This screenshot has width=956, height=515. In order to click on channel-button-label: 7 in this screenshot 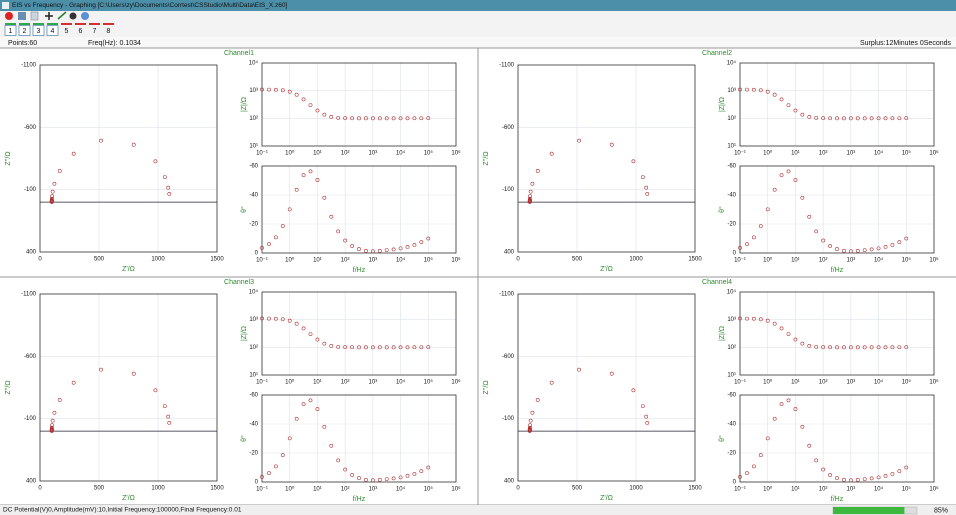, I will do `click(95, 31)`.